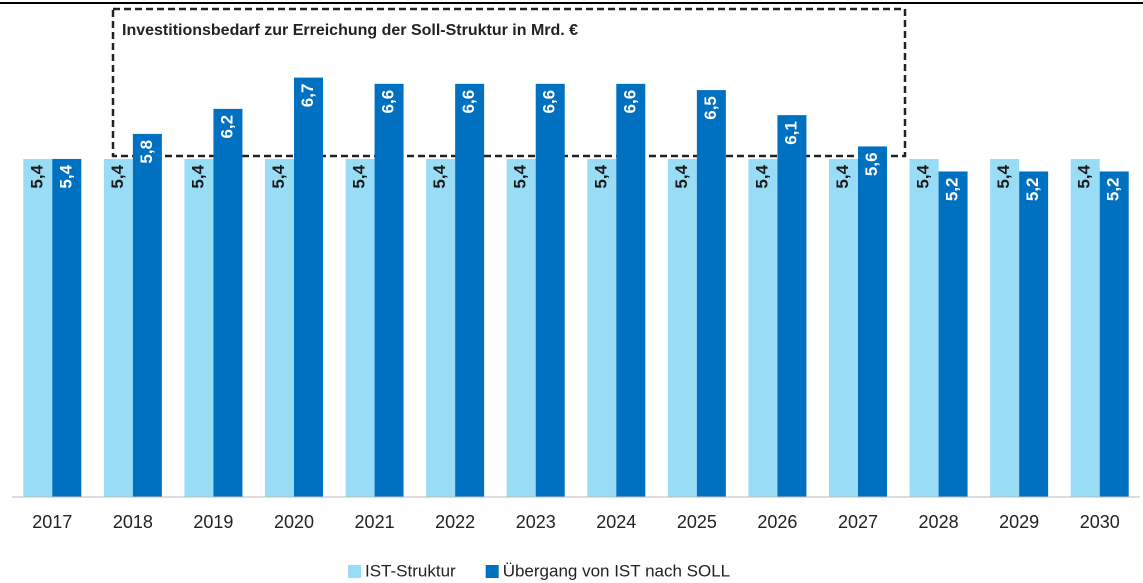  What do you see at coordinates (939, 522) in the screenshot?
I see `x-tick-label: 2028` at bounding box center [939, 522].